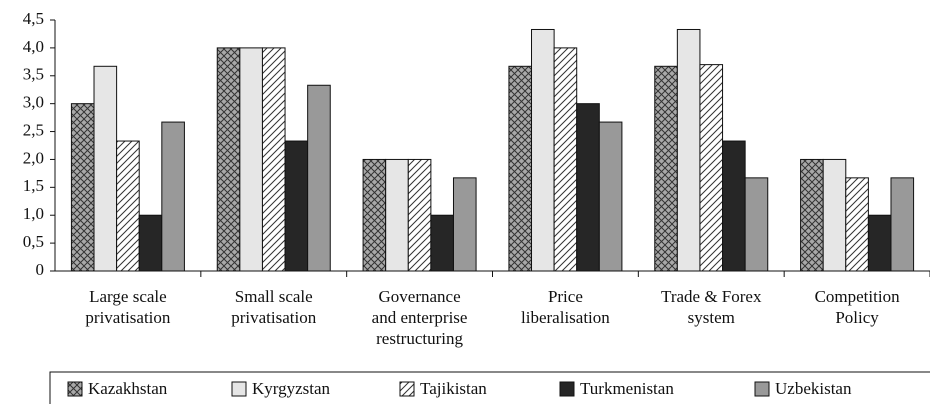 This screenshot has width=930, height=404. I want to click on y-tick-label: 1,5, so click(33, 185).